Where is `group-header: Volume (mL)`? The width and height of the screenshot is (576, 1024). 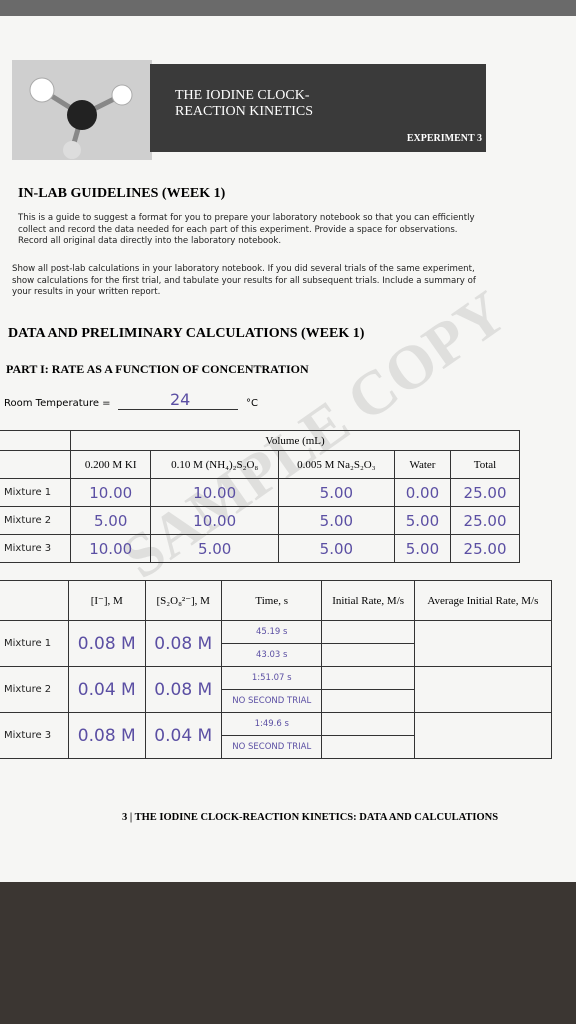
group-header: Volume (mL) is located at coordinates (295, 440).